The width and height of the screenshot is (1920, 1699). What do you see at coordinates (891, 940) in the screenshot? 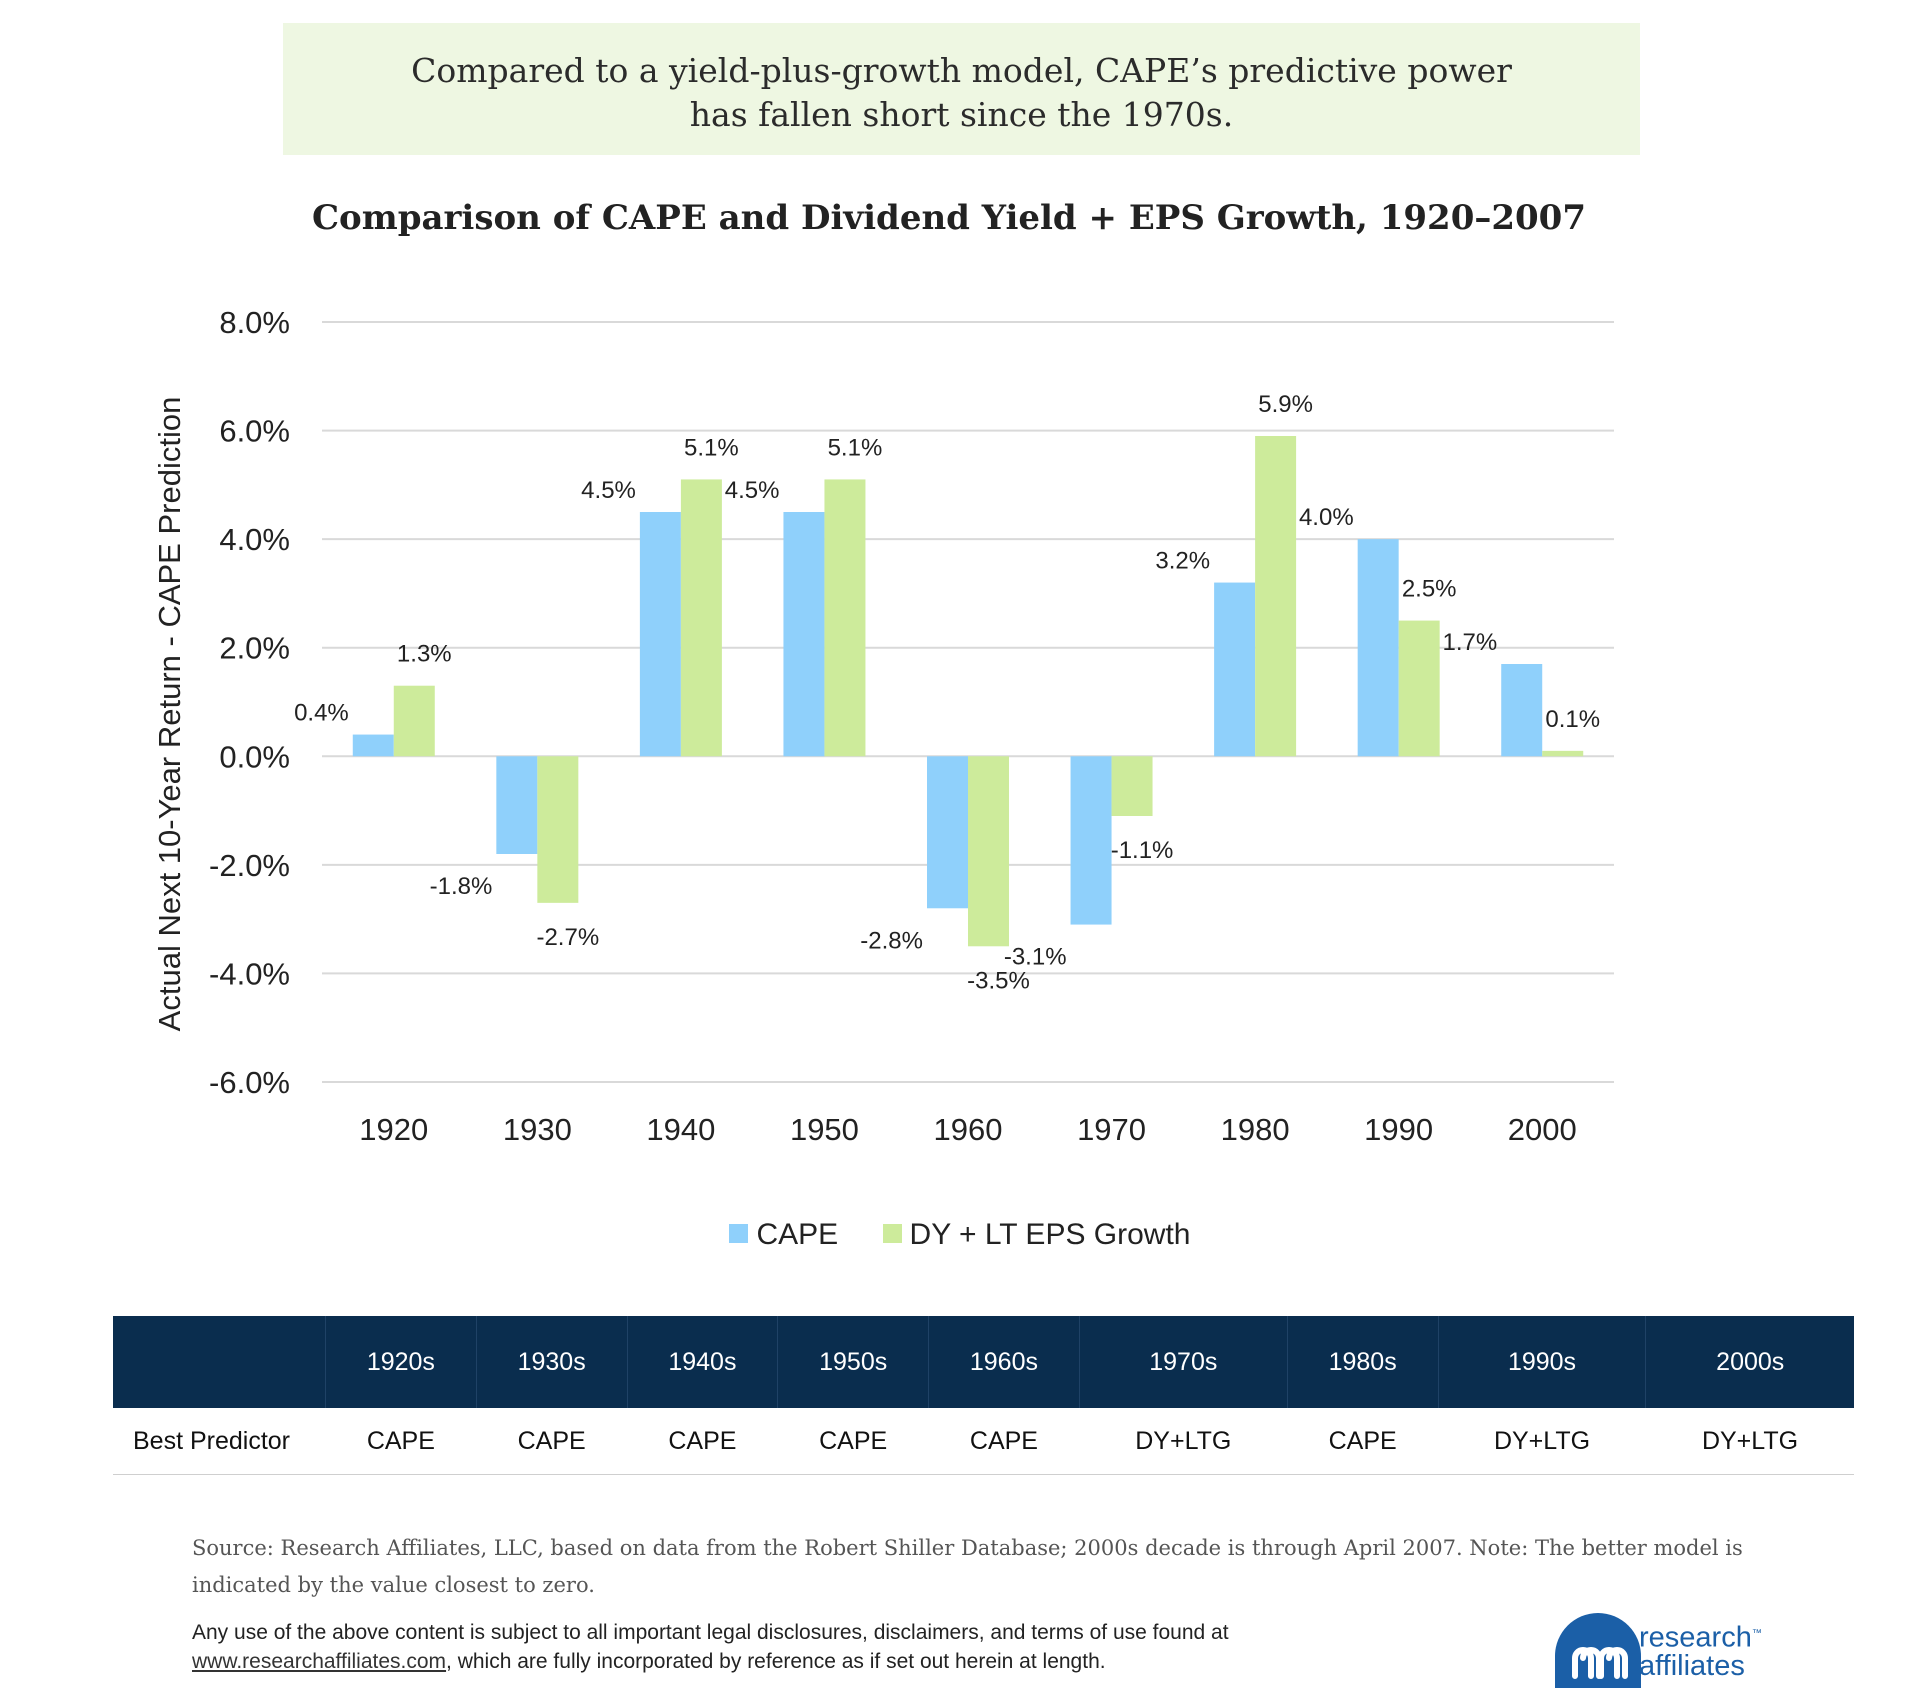
I see `data-label-cape-1960: -2.8%` at bounding box center [891, 940].